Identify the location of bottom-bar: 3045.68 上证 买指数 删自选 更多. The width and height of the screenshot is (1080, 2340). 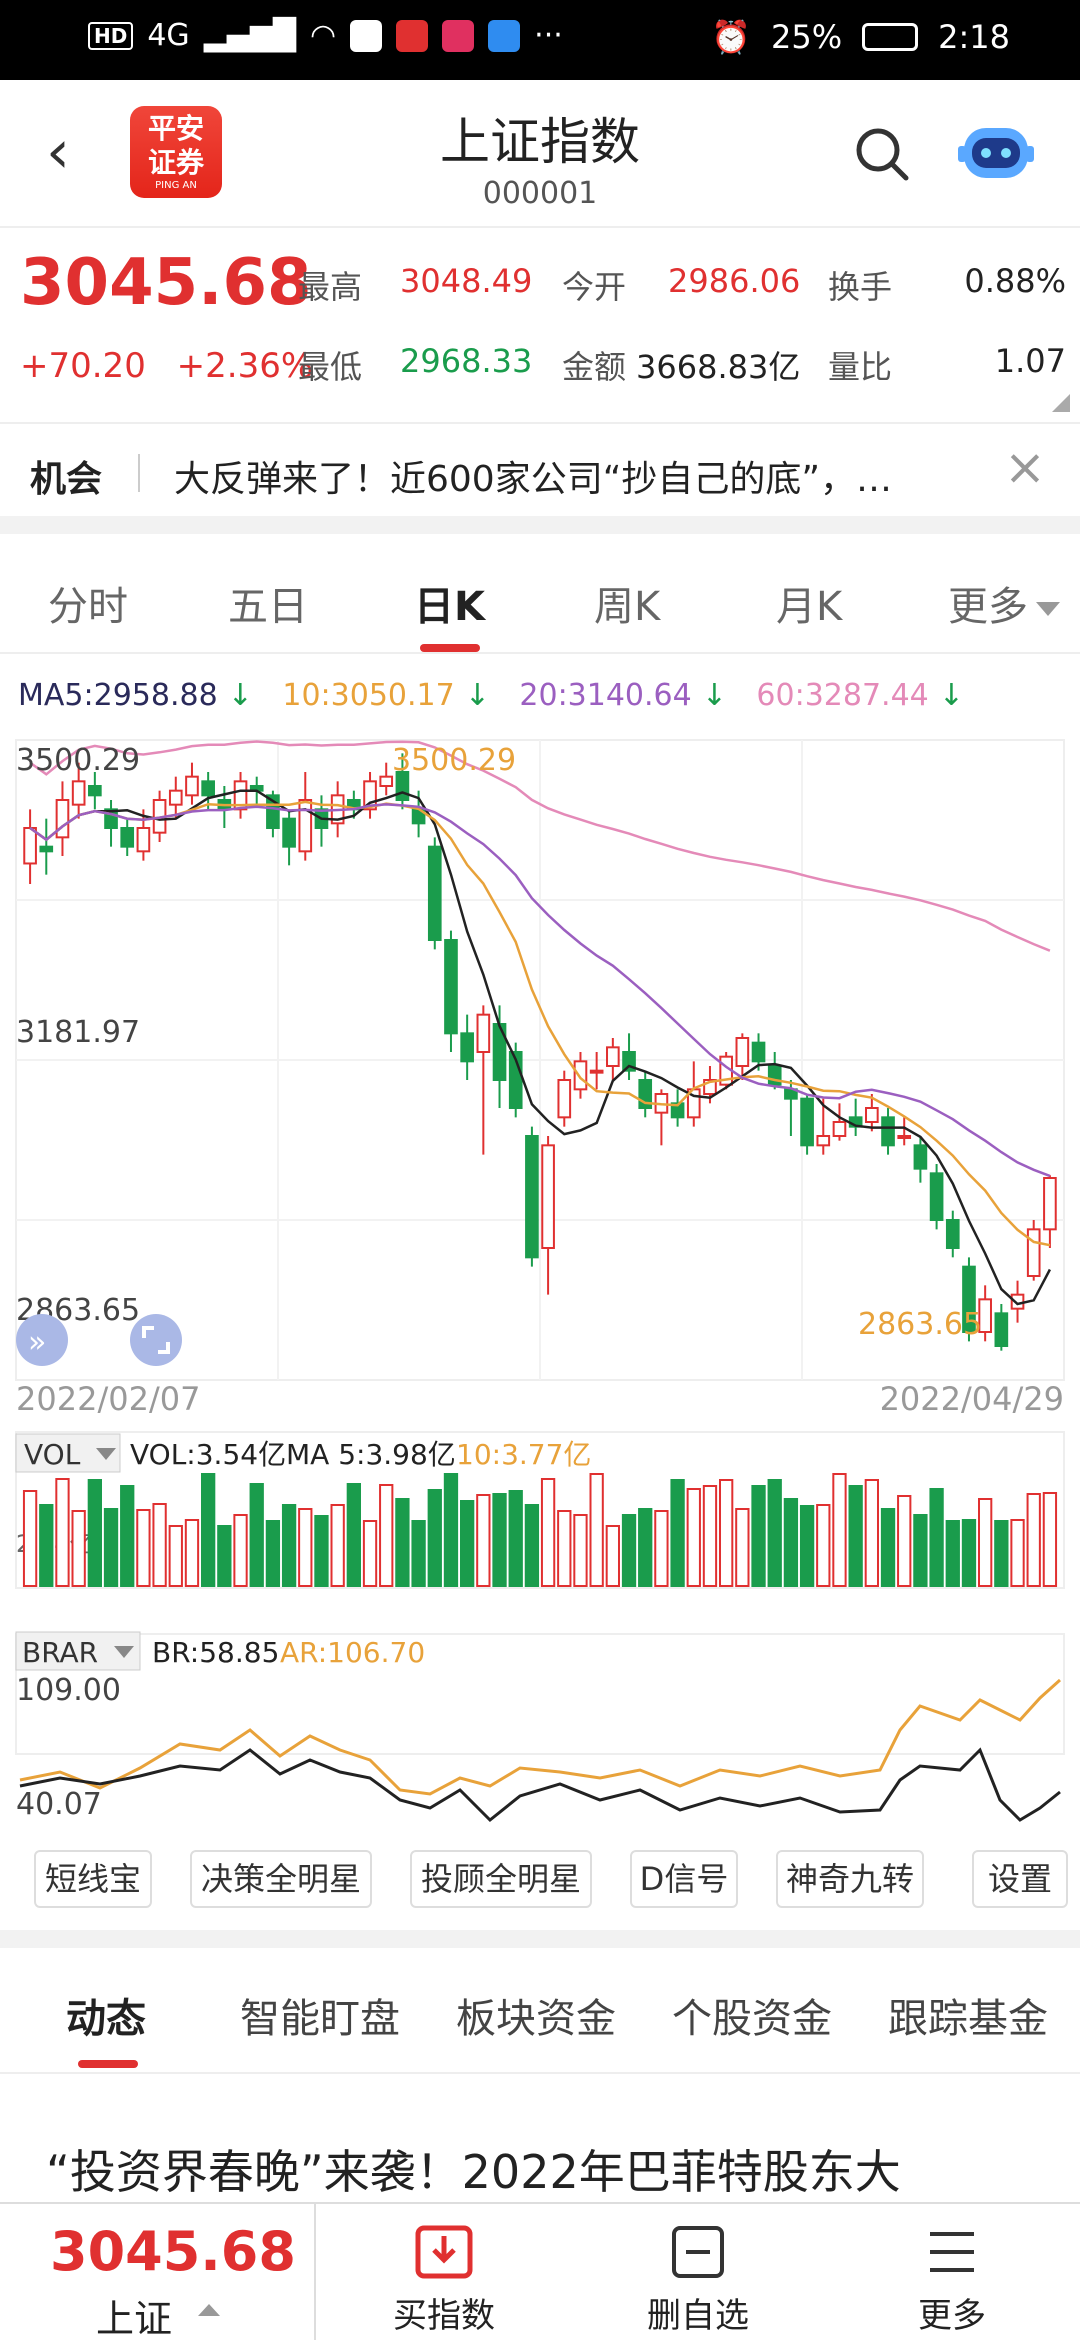
(540, 2271).